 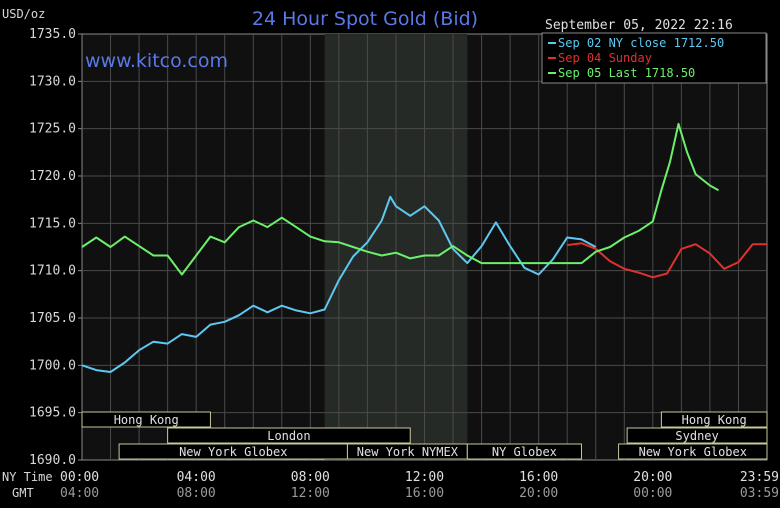 What do you see at coordinates (196, 477) in the screenshot?
I see `x-tick-label-ny: 04:00` at bounding box center [196, 477].